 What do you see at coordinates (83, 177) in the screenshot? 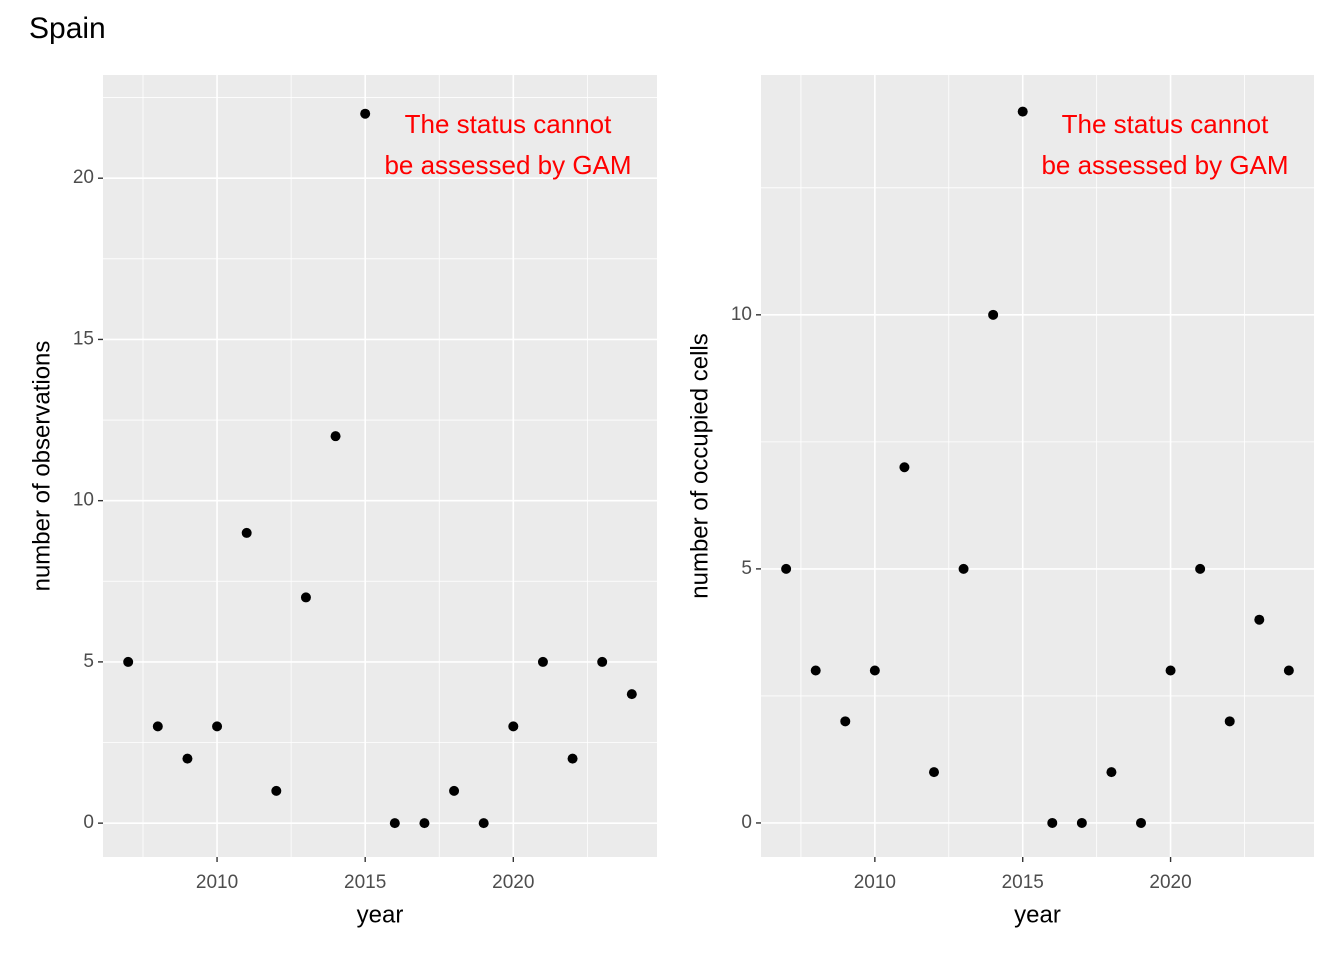
I see `y-tick-label: 20` at bounding box center [83, 177].